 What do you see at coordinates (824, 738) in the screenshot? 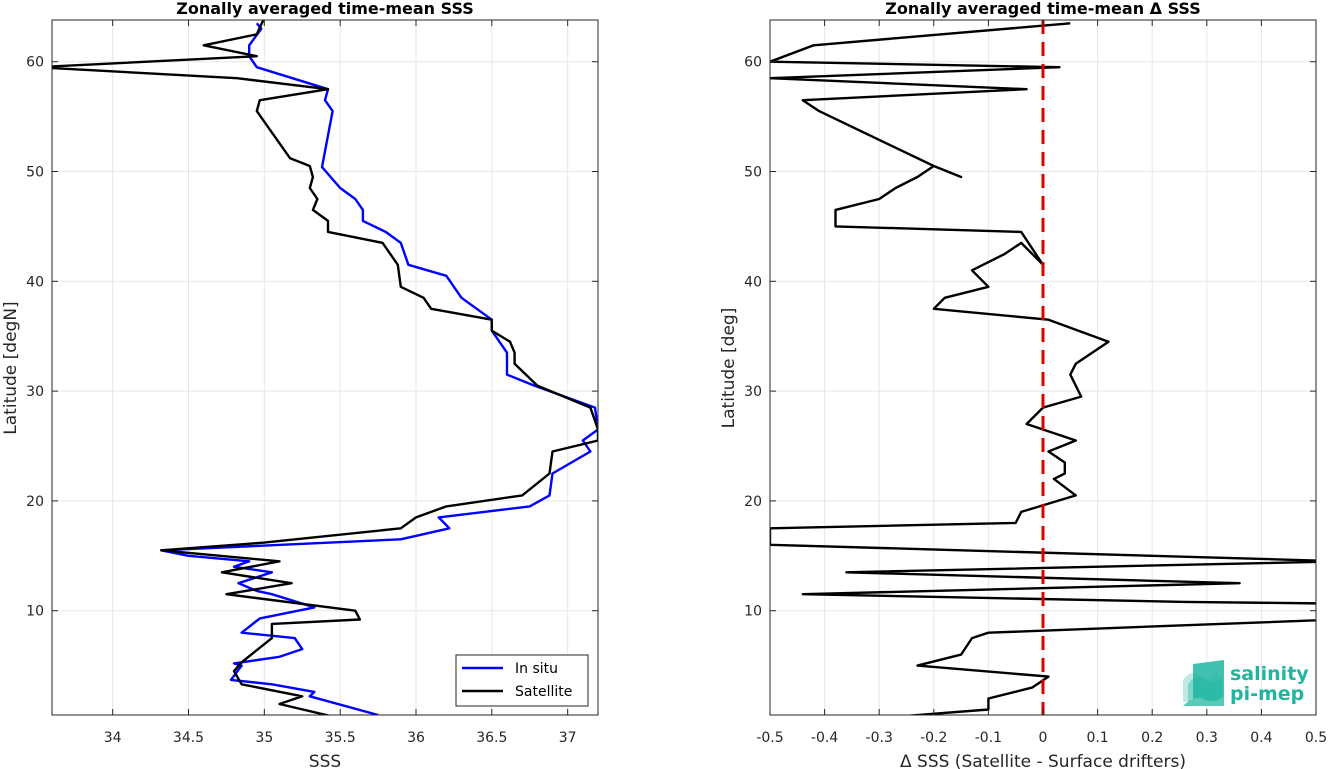
I see `x-tick-label: -0.4` at bounding box center [824, 738].